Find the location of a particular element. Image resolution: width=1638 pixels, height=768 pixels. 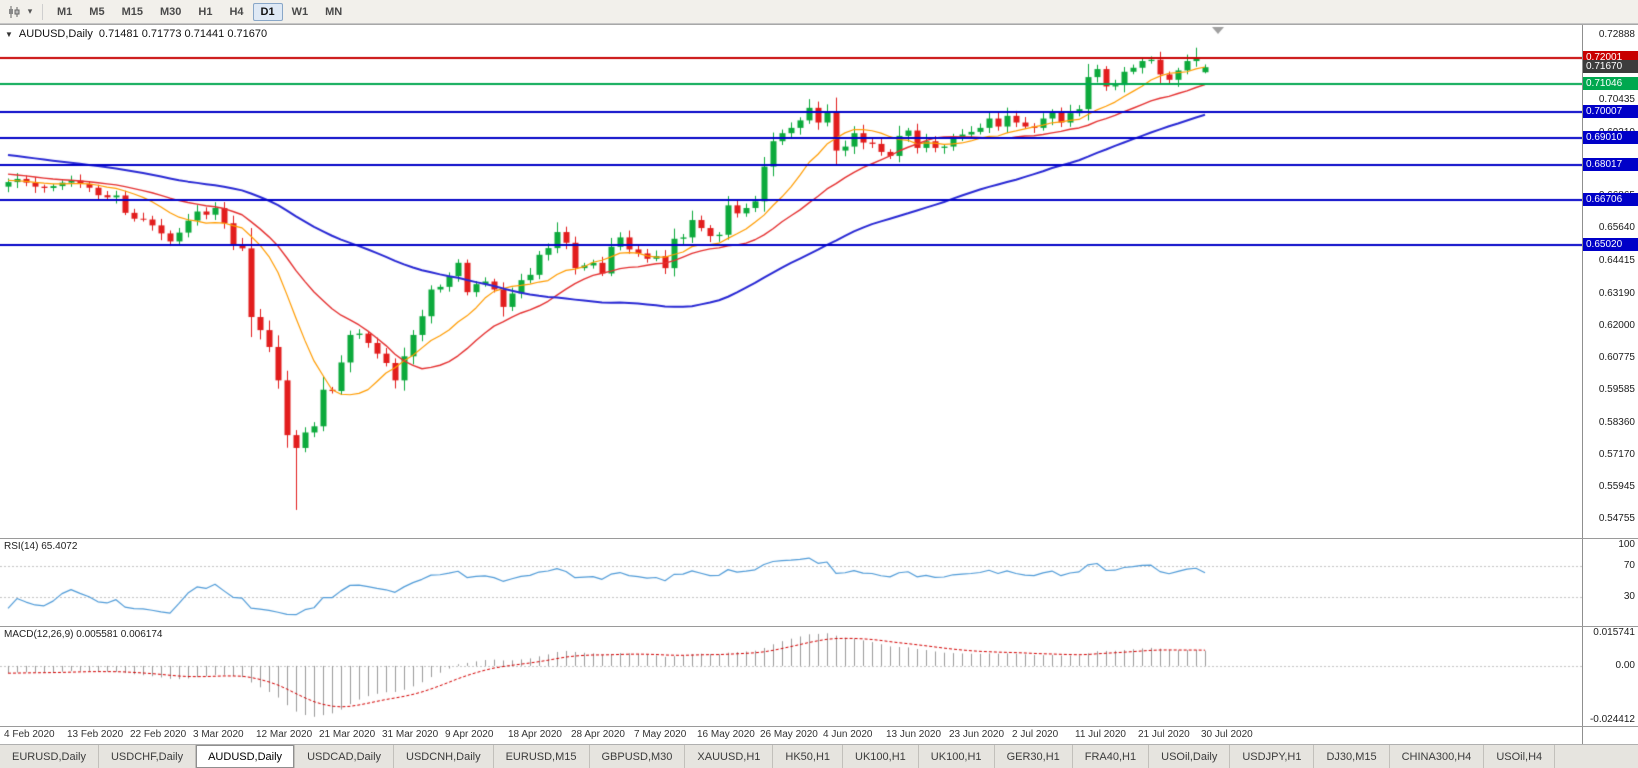

price-axis-label: 0.58360 is located at coordinates (1616, 422).